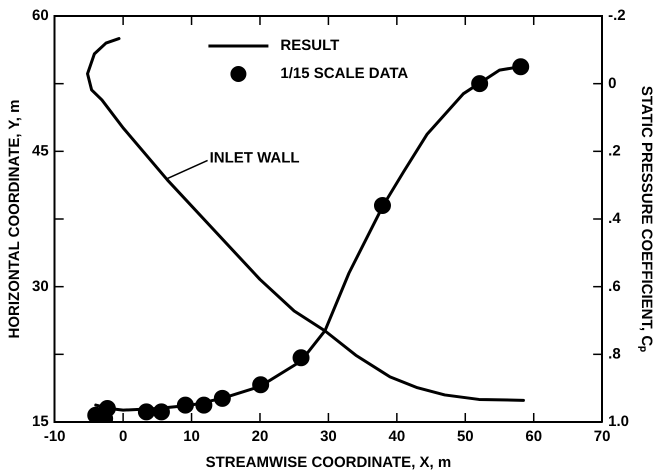  What do you see at coordinates (397, 437) in the screenshot?
I see `x-tick-label: 40` at bounding box center [397, 437].